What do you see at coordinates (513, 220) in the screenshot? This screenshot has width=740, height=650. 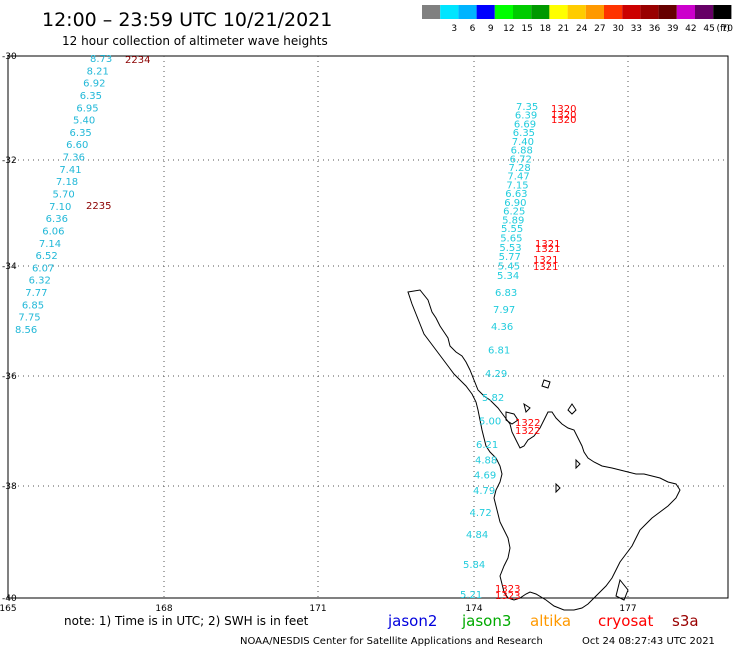 I see `swh-value: 5.89` at bounding box center [513, 220].